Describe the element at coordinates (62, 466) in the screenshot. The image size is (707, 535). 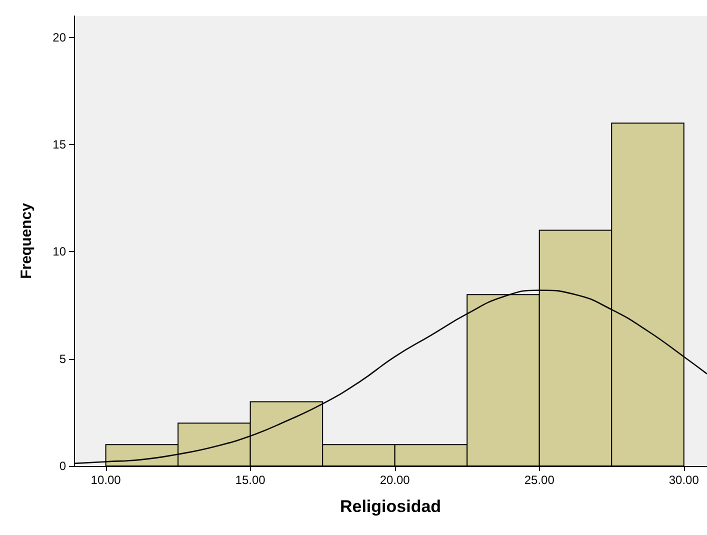
I see `y-tick-label: 0` at that location.